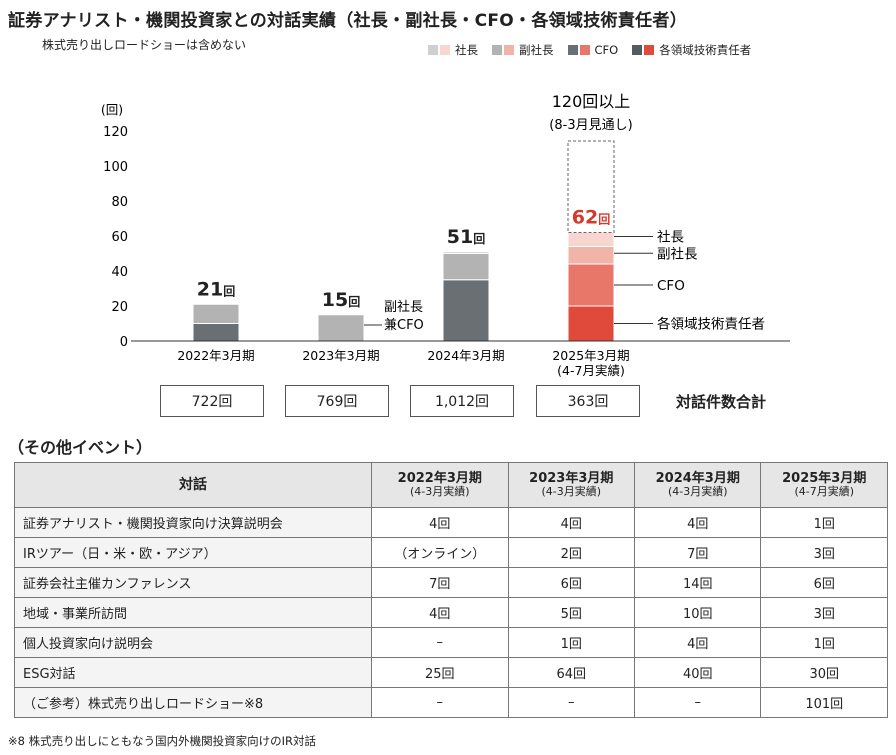 The height and width of the screenshot is (755, 896). I want to click on table-row: 個人投資家向け説明会 –1回 4回 1回, so click(451, 642).